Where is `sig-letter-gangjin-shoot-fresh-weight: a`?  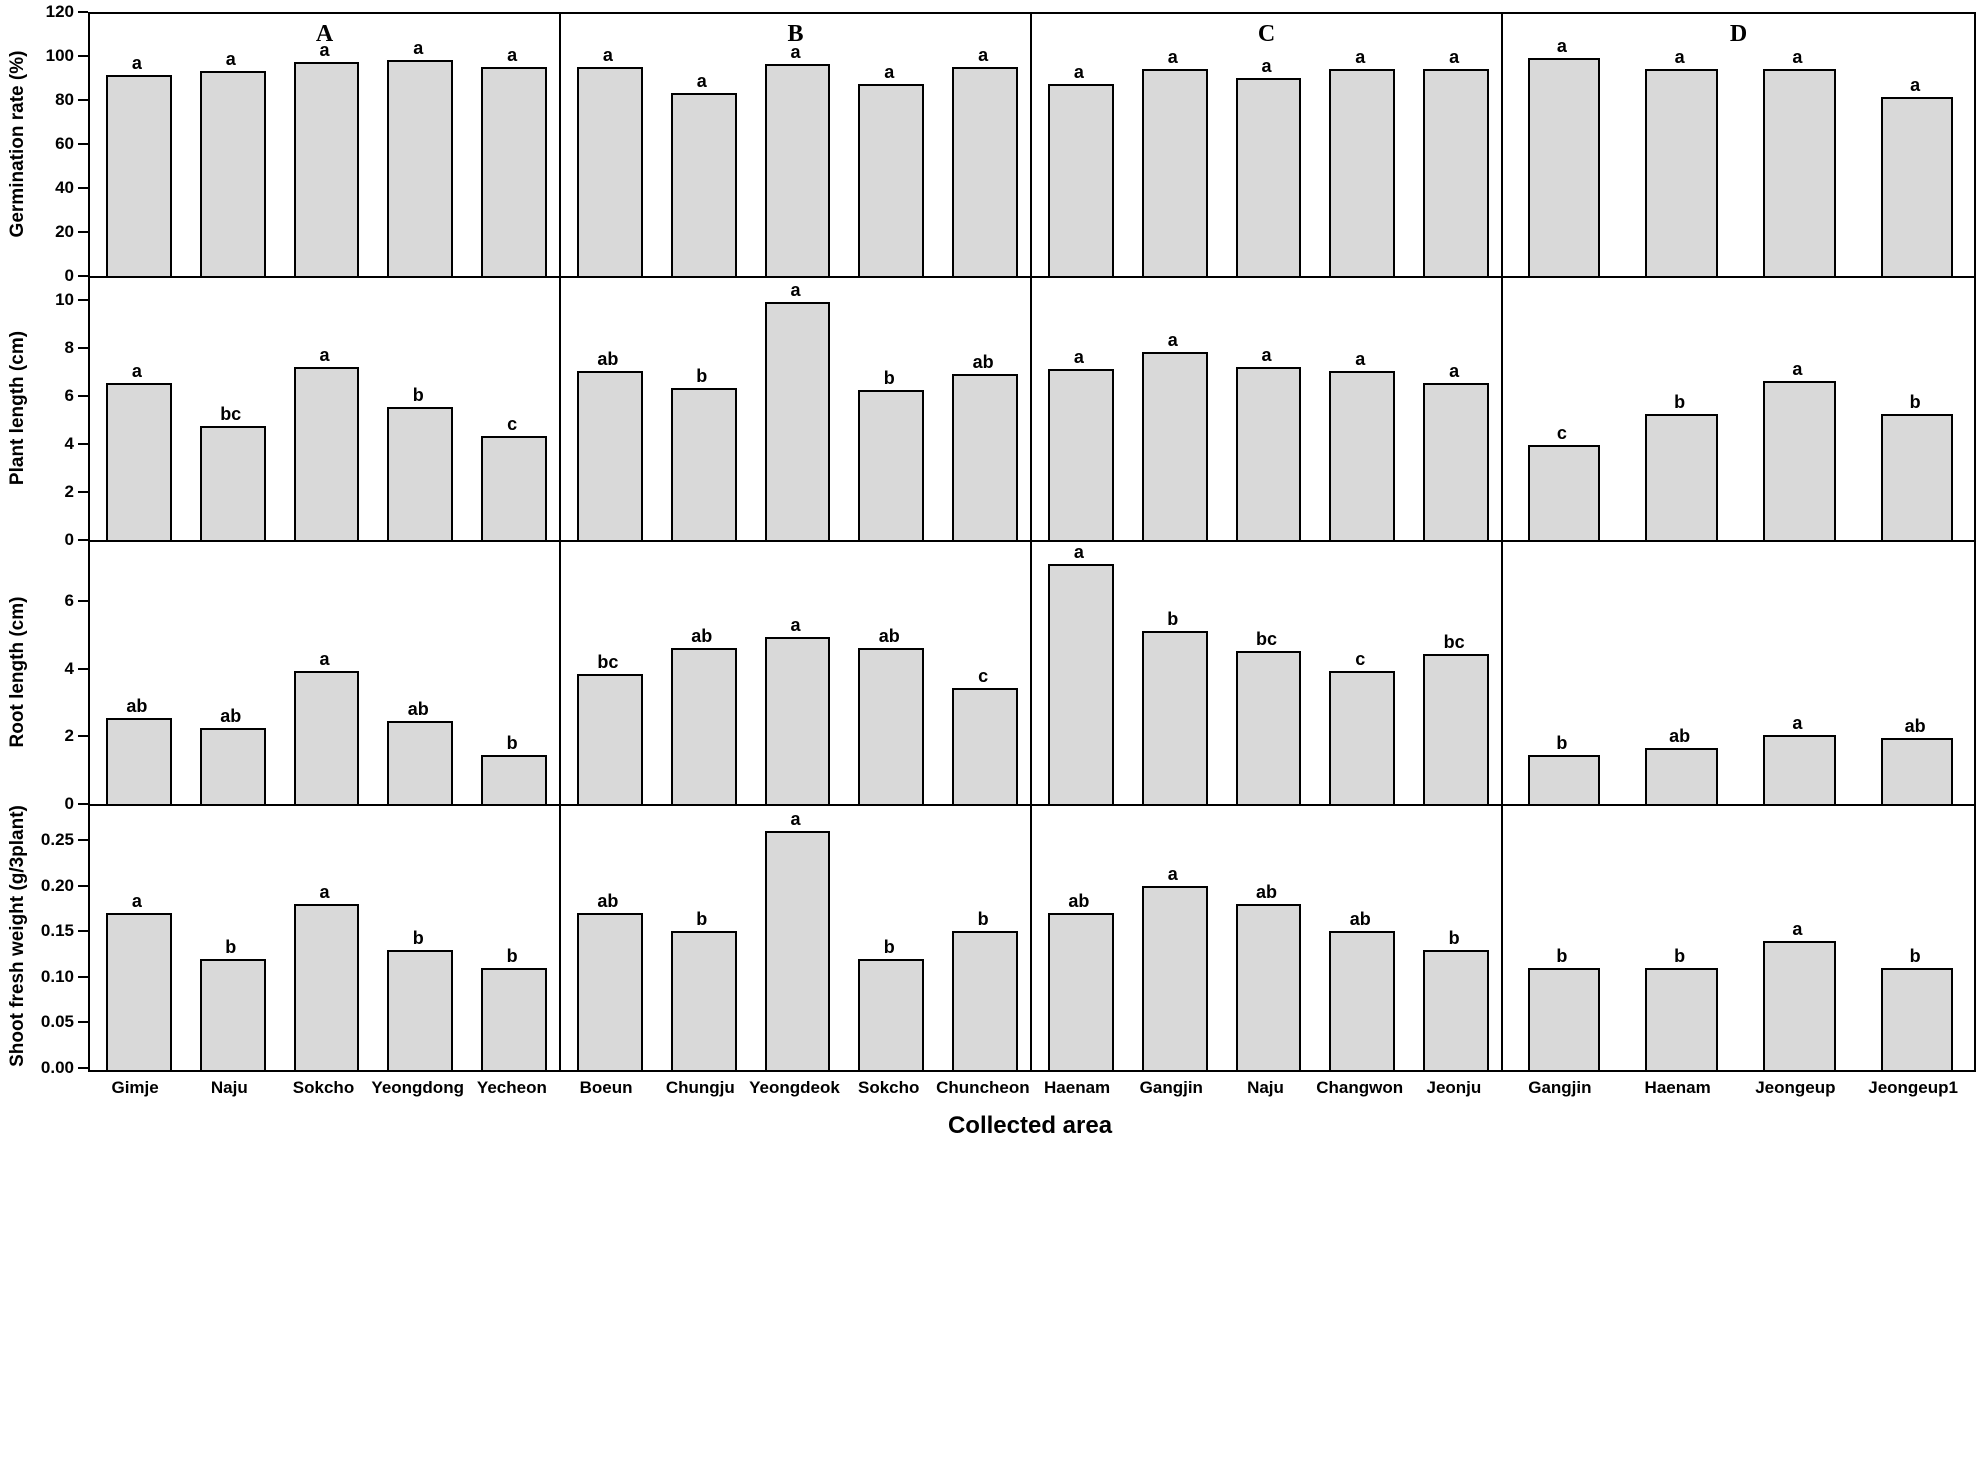 sig-letter-gangjin-shoot-fresh-weight: a is located at coordinates (1172, 873).